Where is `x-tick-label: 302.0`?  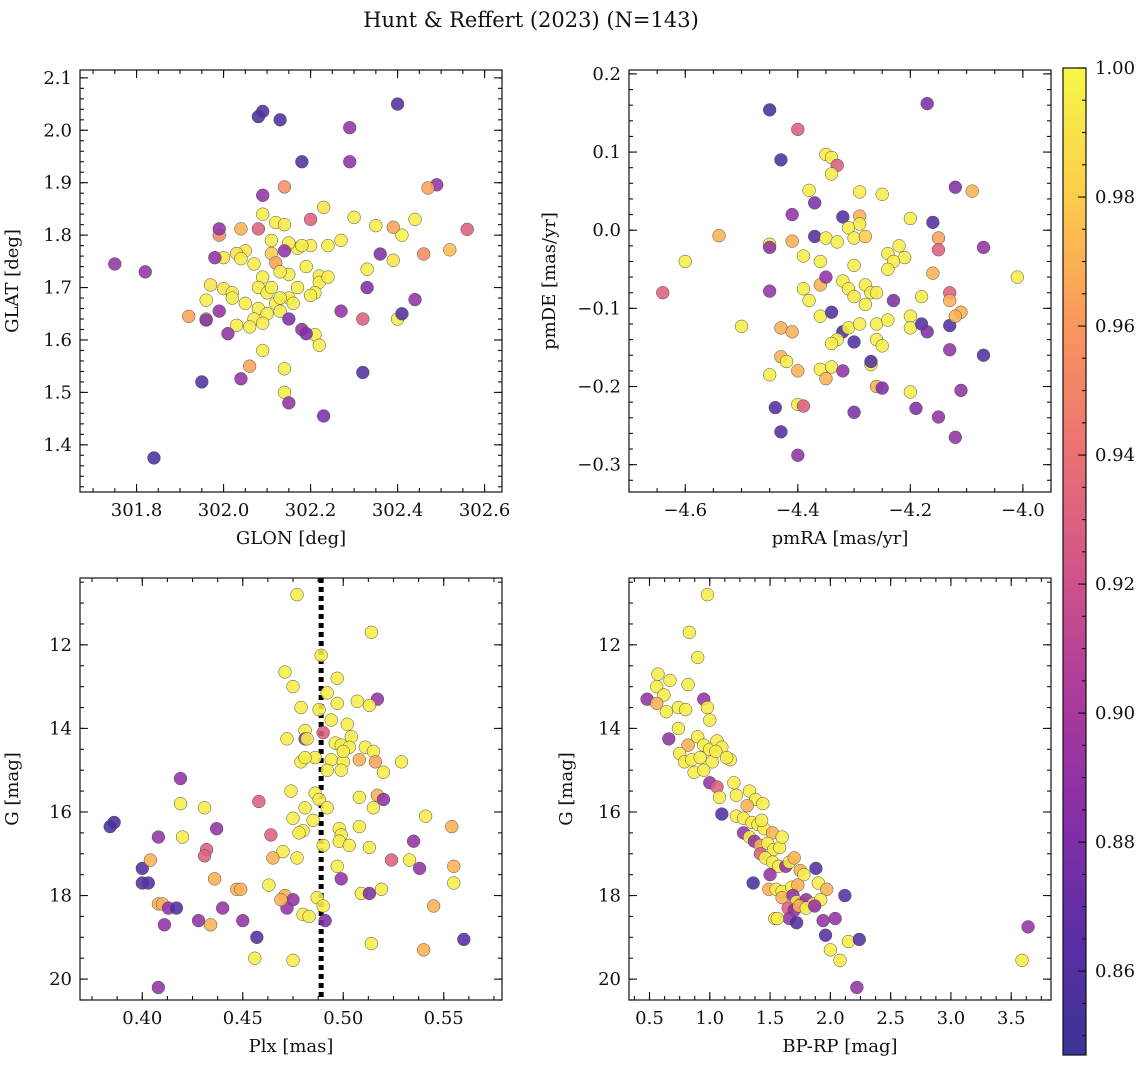 x-tick-label: 302.0 is located at coordinates (224, 510).